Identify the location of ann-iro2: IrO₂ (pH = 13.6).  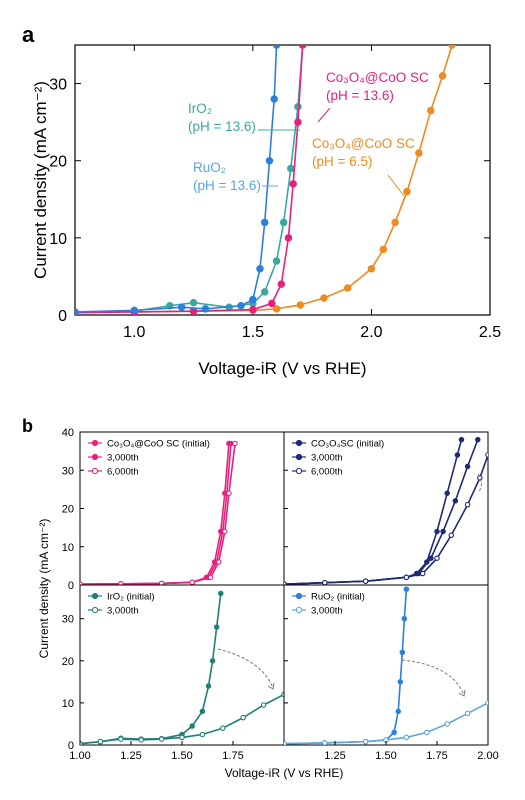
(222, 117).